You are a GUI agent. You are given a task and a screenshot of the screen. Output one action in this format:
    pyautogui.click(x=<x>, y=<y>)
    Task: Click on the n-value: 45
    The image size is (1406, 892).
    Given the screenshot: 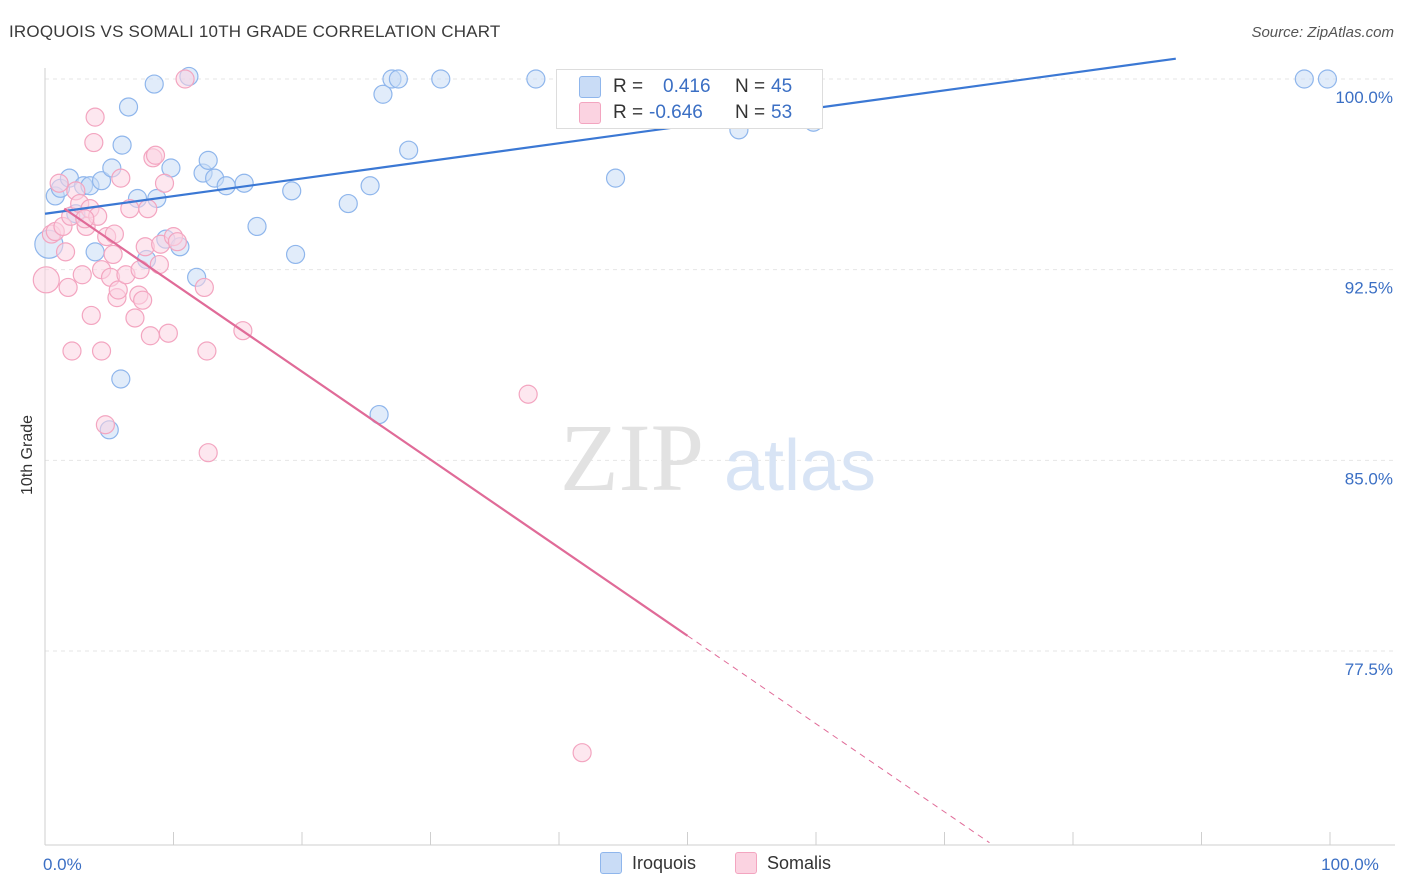 What is the action you would take?
    pyautogui.click(x=782, y=86)
    